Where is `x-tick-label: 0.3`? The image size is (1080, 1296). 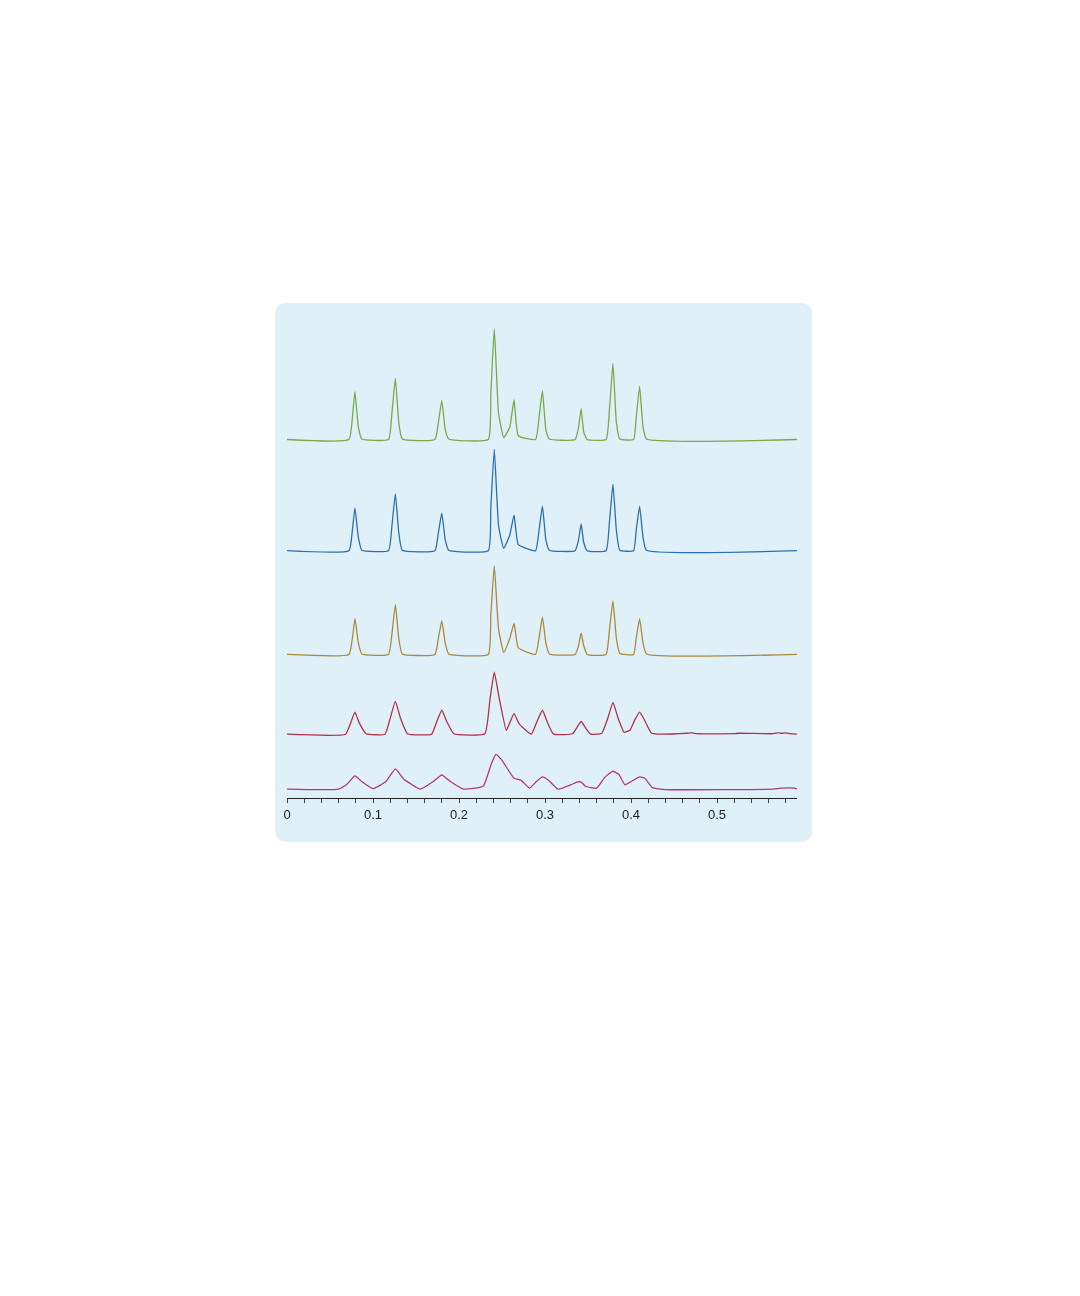
x-tick-label: 0.3 is located at coordinates (545, 814).